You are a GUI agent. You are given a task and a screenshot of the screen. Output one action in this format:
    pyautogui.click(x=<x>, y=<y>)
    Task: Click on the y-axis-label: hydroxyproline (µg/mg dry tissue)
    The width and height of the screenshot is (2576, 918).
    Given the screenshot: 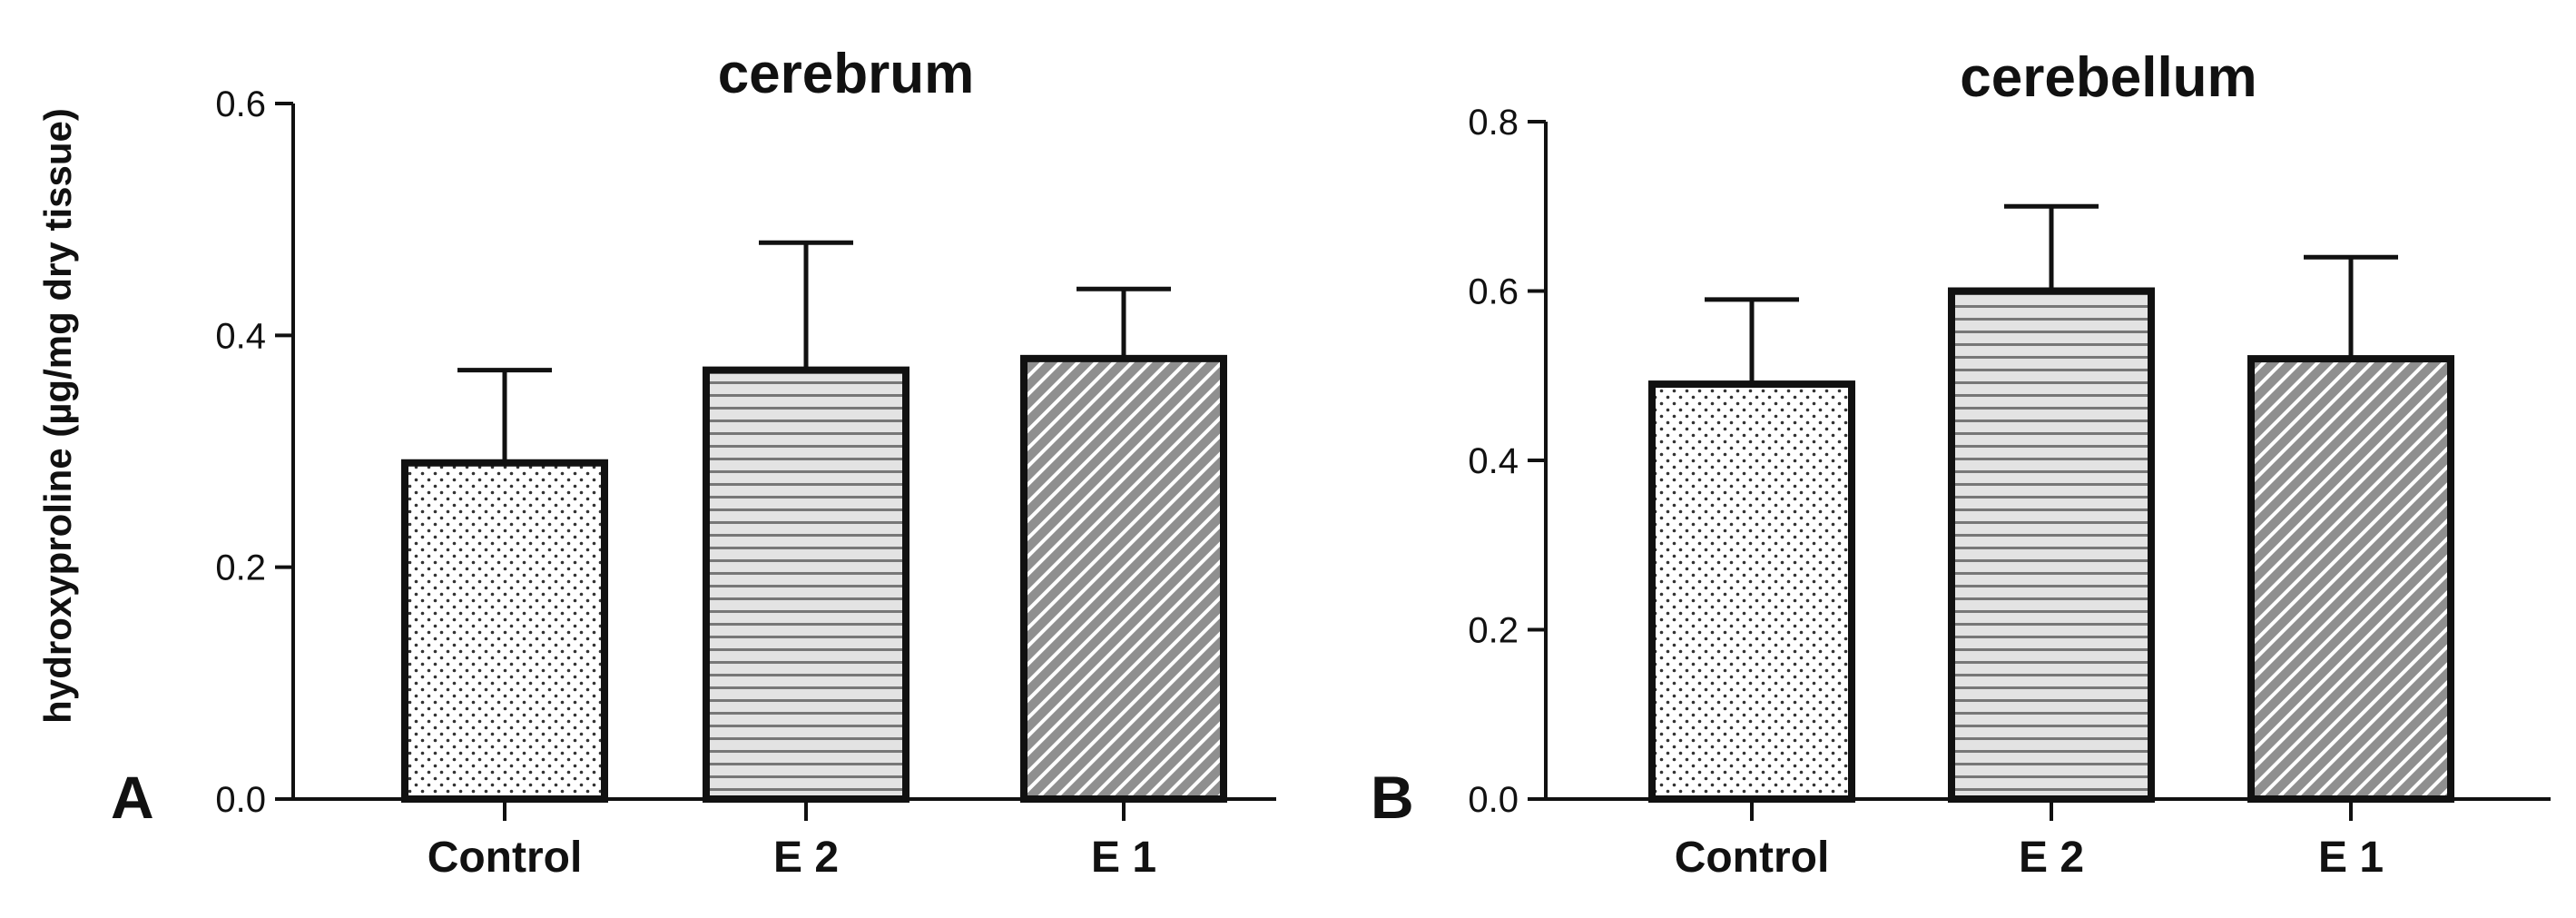 What is the action you would take?
    pyautogui.click(x=57, y=416)
    